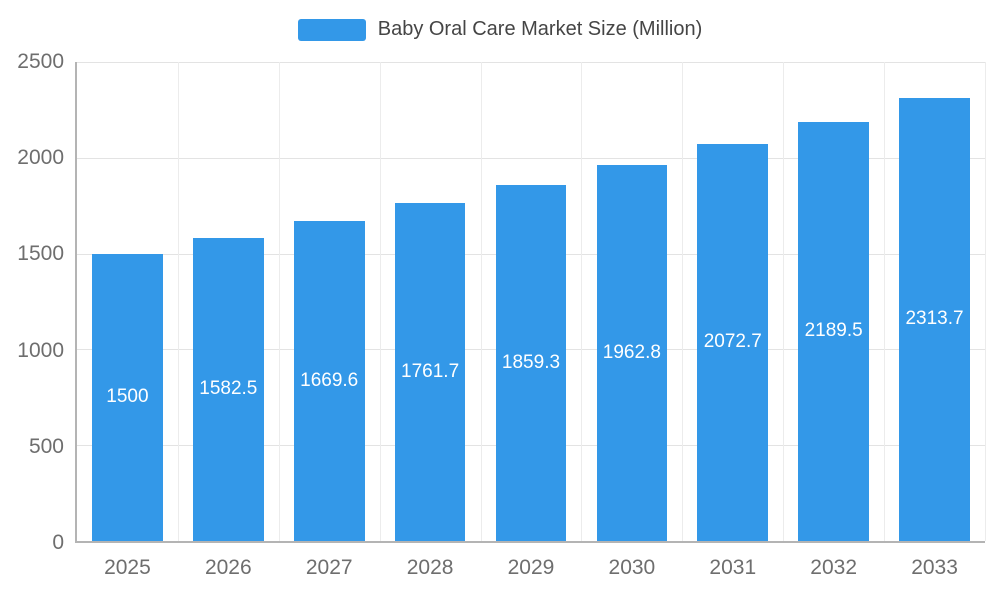 This screenshot has height=600, width=1000. Describe the element at coordinates (329, 567) in the screenshot. I see `x-tick-label: 2027` at that location.